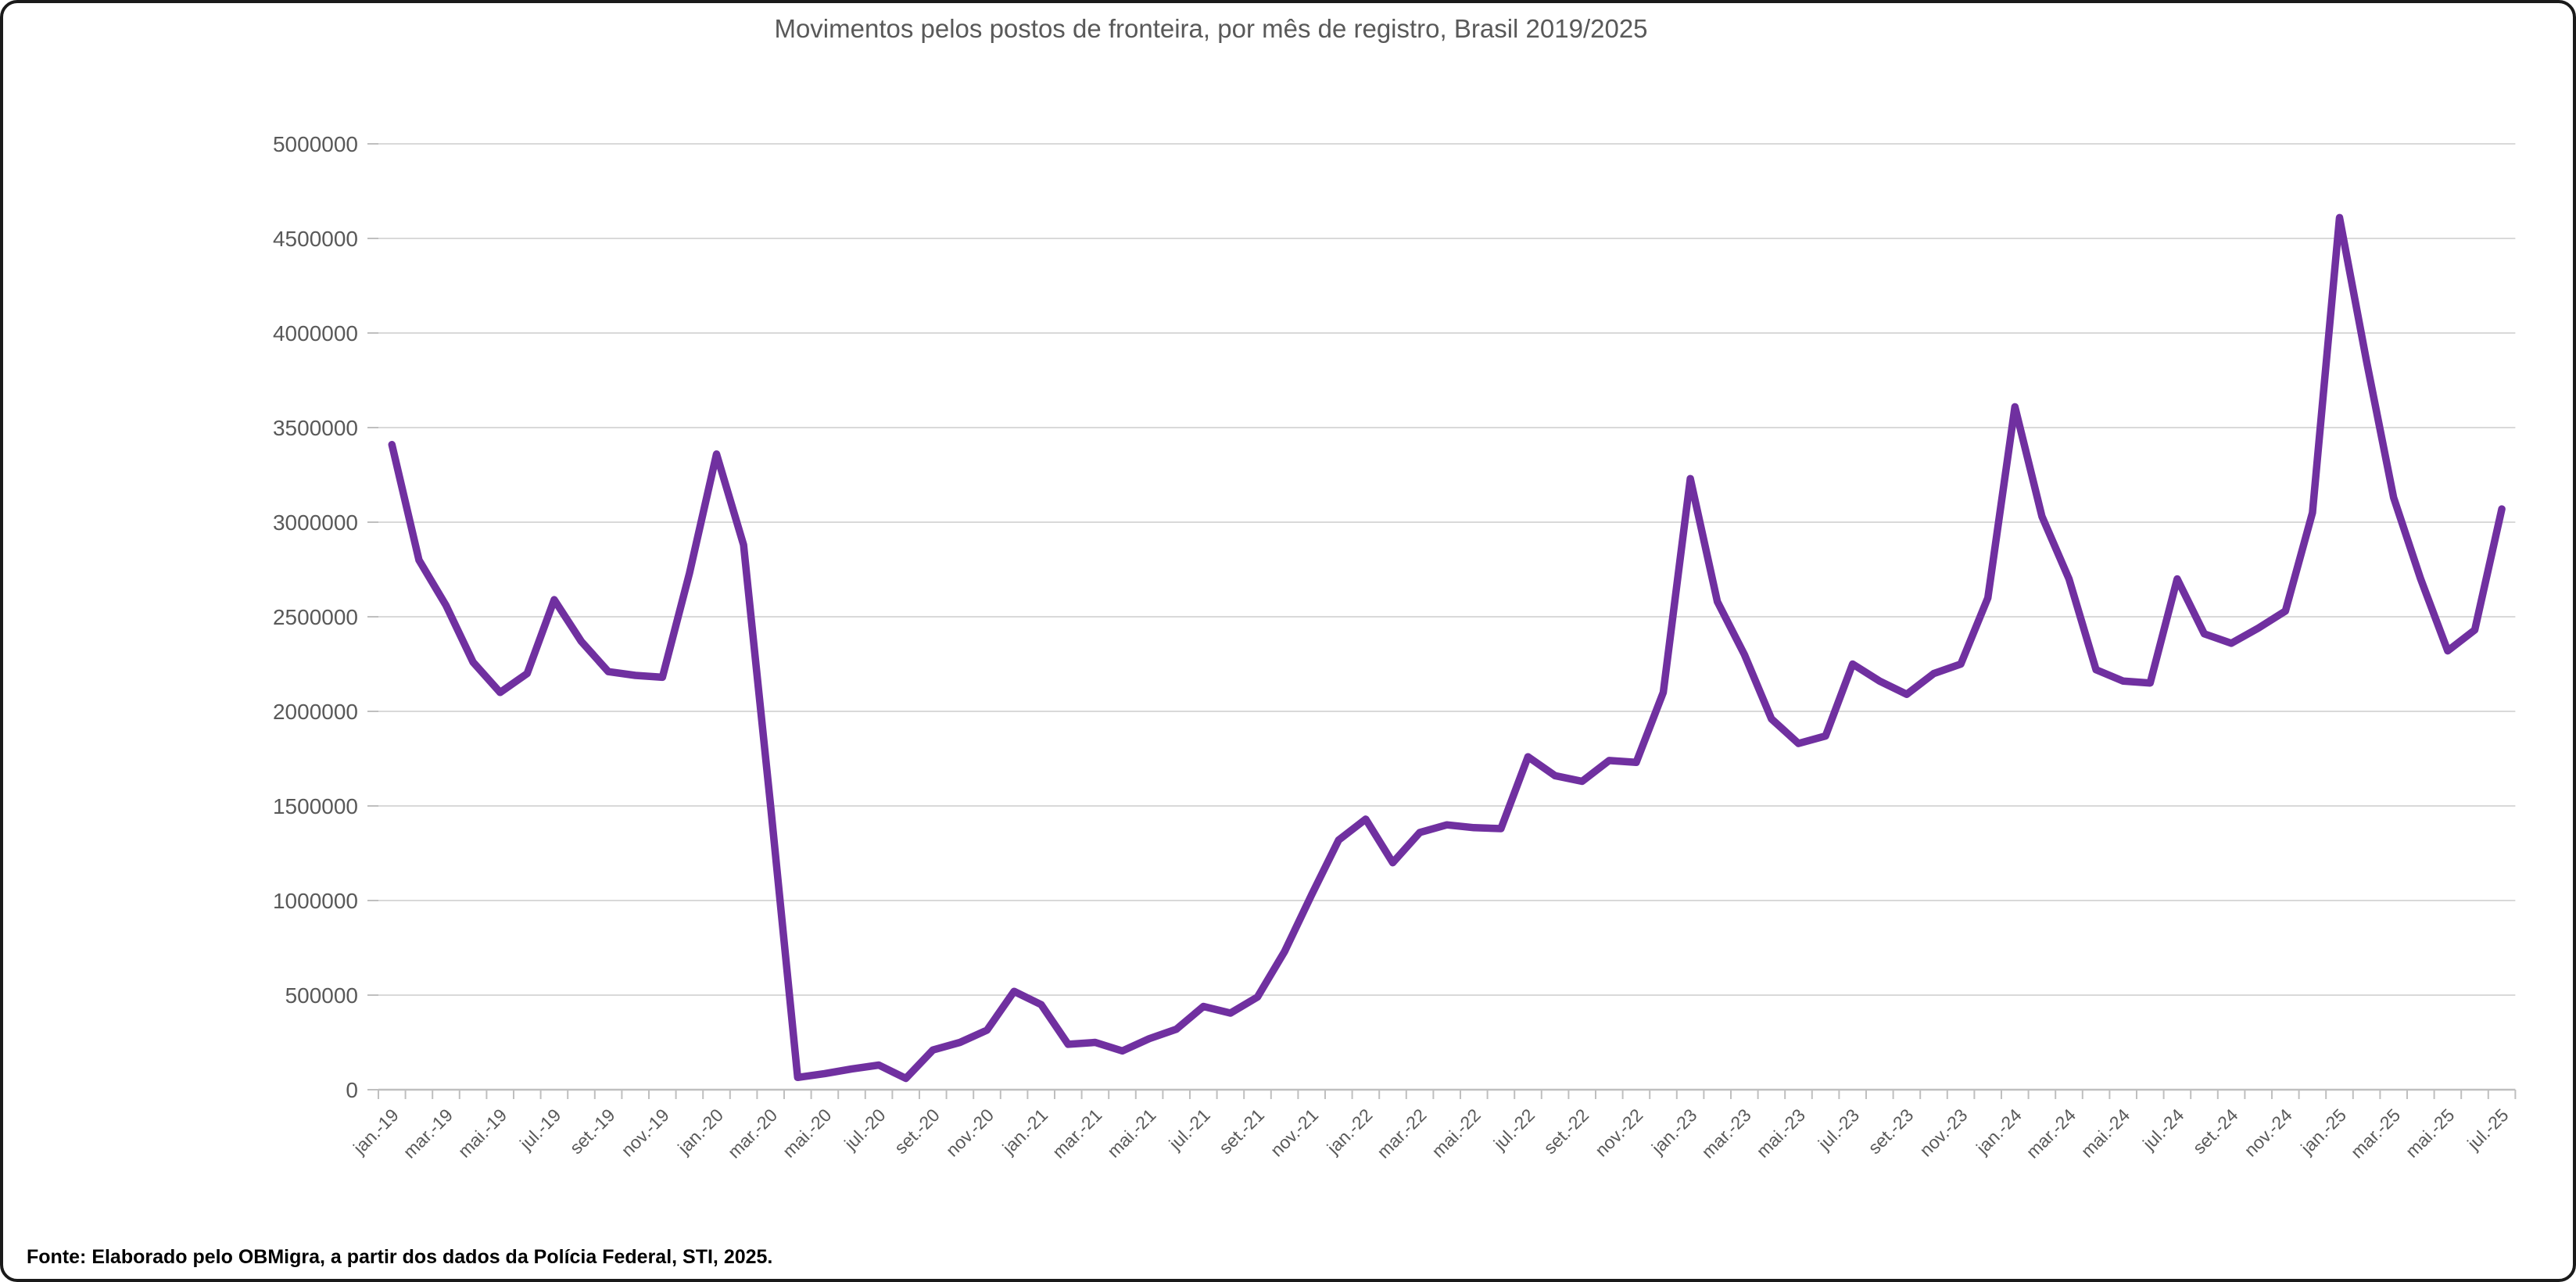  Describe the element at coordinates (1514, 1129) in the screenshot. I see `x-axis-label: jul.-22` at that location.